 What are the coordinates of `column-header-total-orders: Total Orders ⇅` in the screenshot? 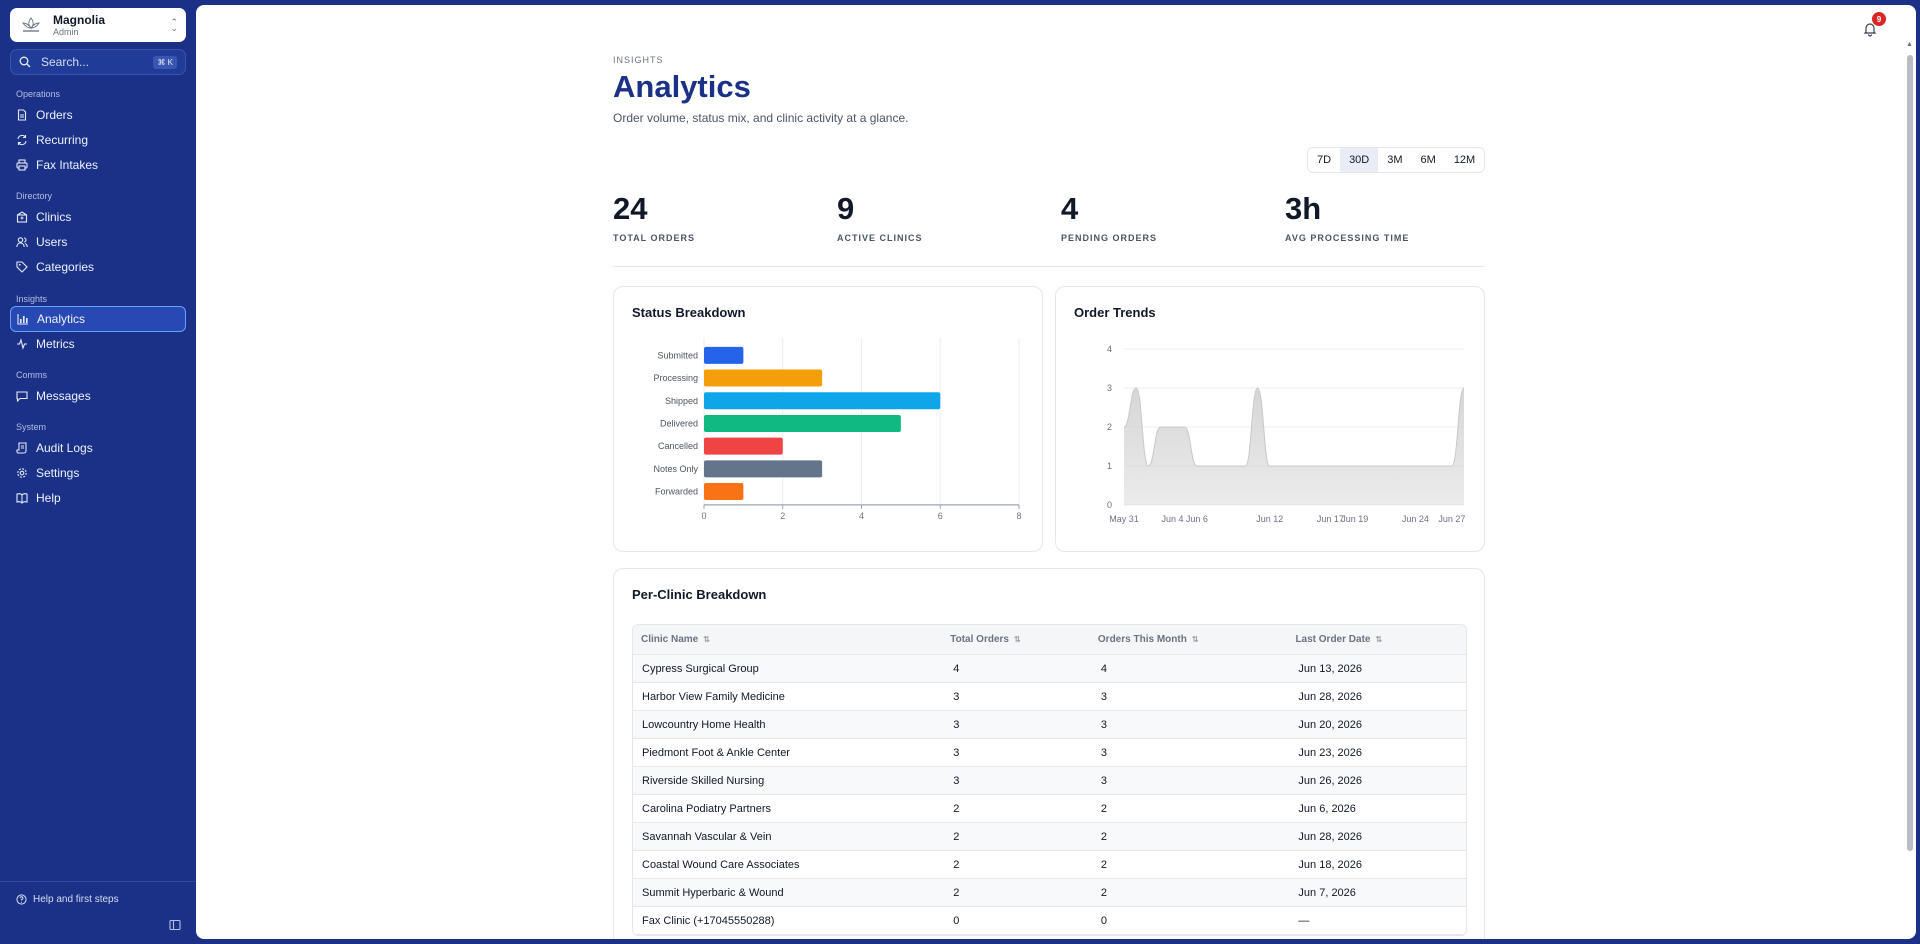 It's located at (1016, 639).